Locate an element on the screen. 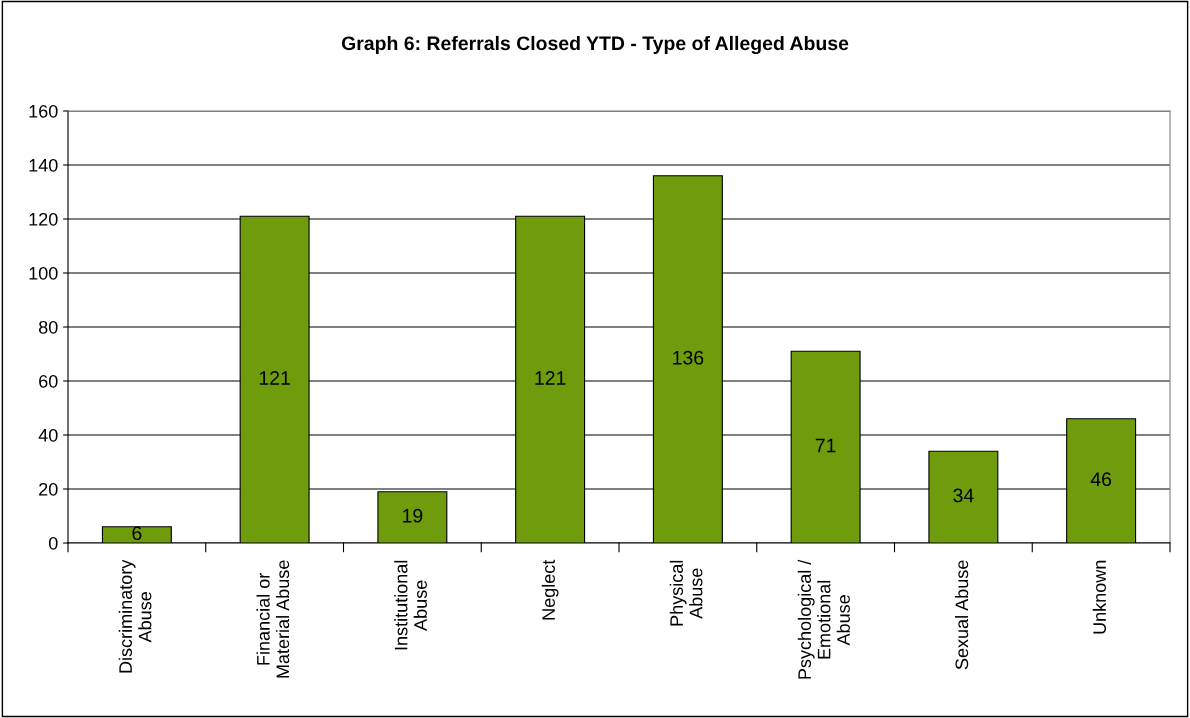  y-tick-label: 80 is located at coordinates (48, 327).